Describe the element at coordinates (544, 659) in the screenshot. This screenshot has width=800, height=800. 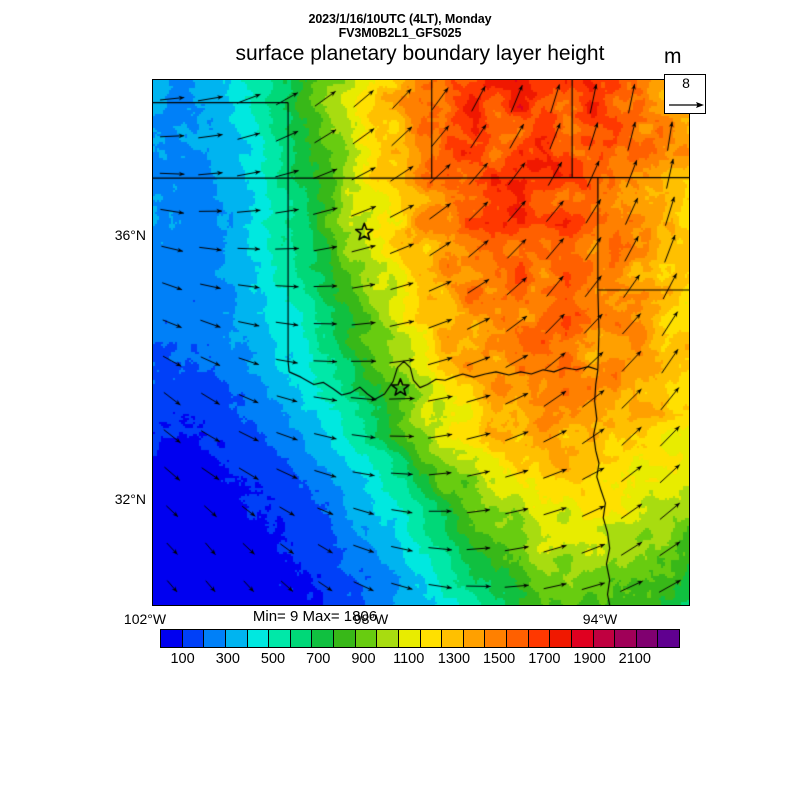
I see `colorbar-tick: 1700` at that location.